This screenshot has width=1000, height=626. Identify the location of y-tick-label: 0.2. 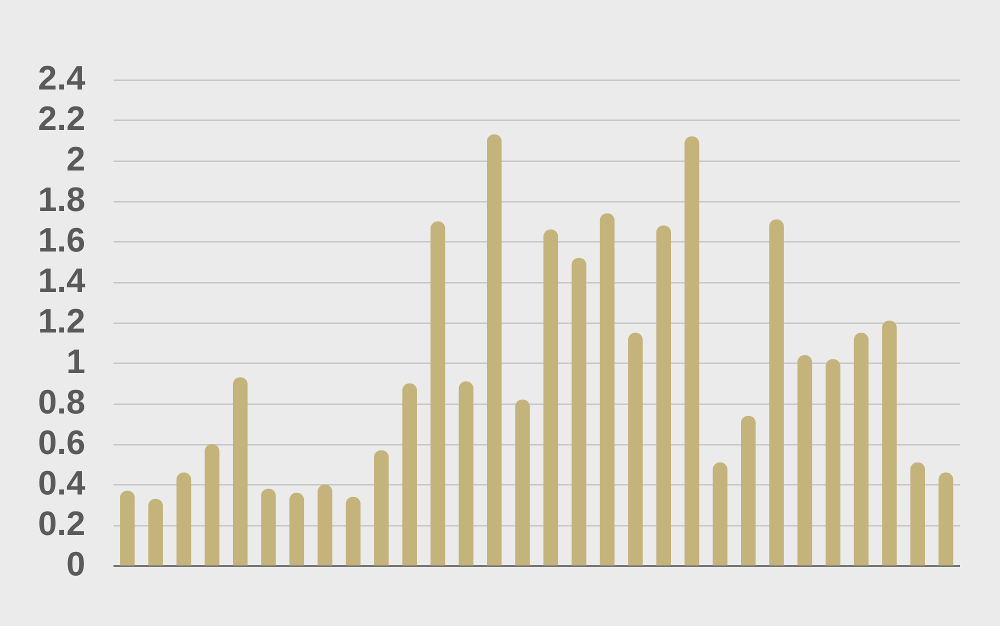
(62, 523).